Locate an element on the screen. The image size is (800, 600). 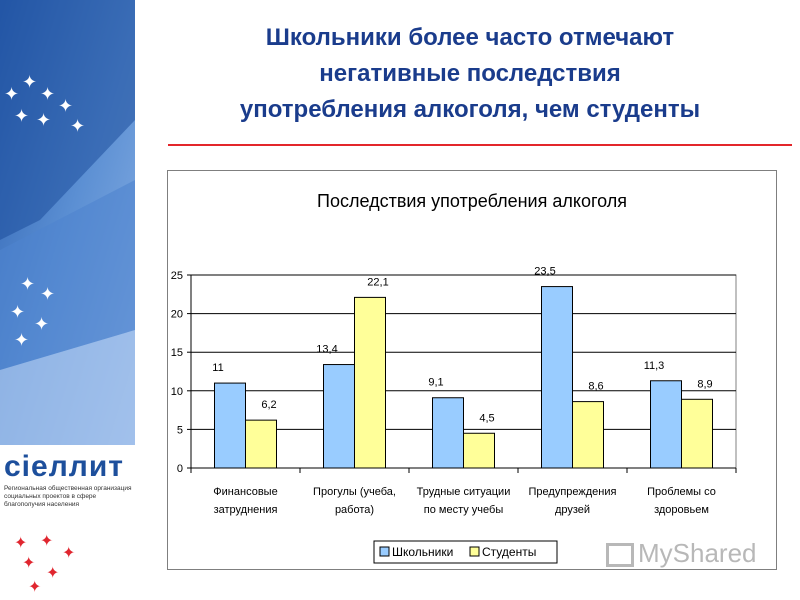
data-label: 6,2 is located at coordinates (268, 405).